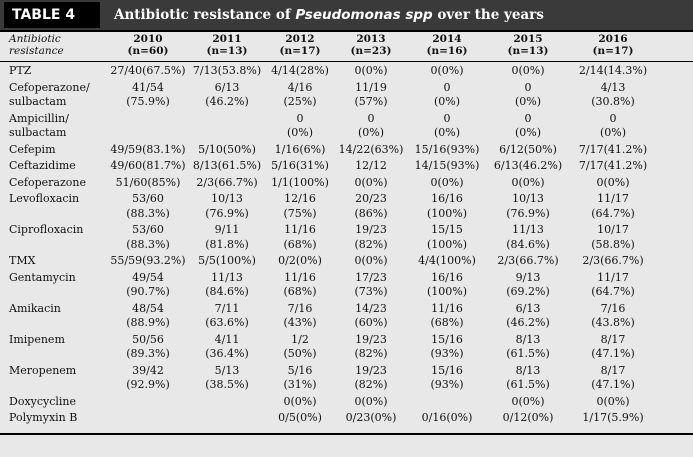  What do you see at coordinates (371, 229) in the screenshot?
I see `resistance-value: 19/23` at bounding box center [371, 229].